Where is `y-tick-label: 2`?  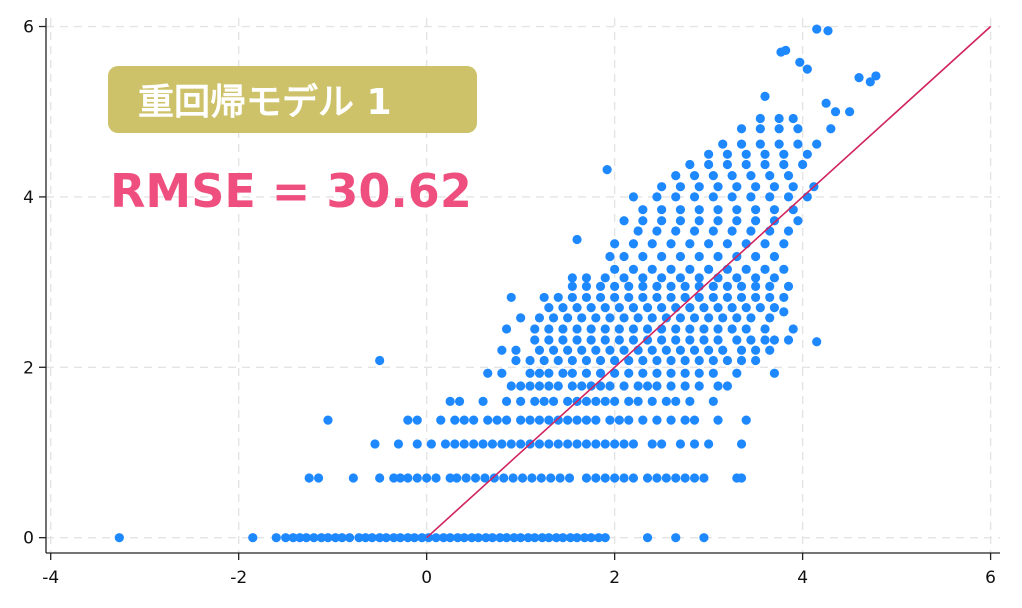
y-tick-label: 2 is located at coordinates (28, 368).